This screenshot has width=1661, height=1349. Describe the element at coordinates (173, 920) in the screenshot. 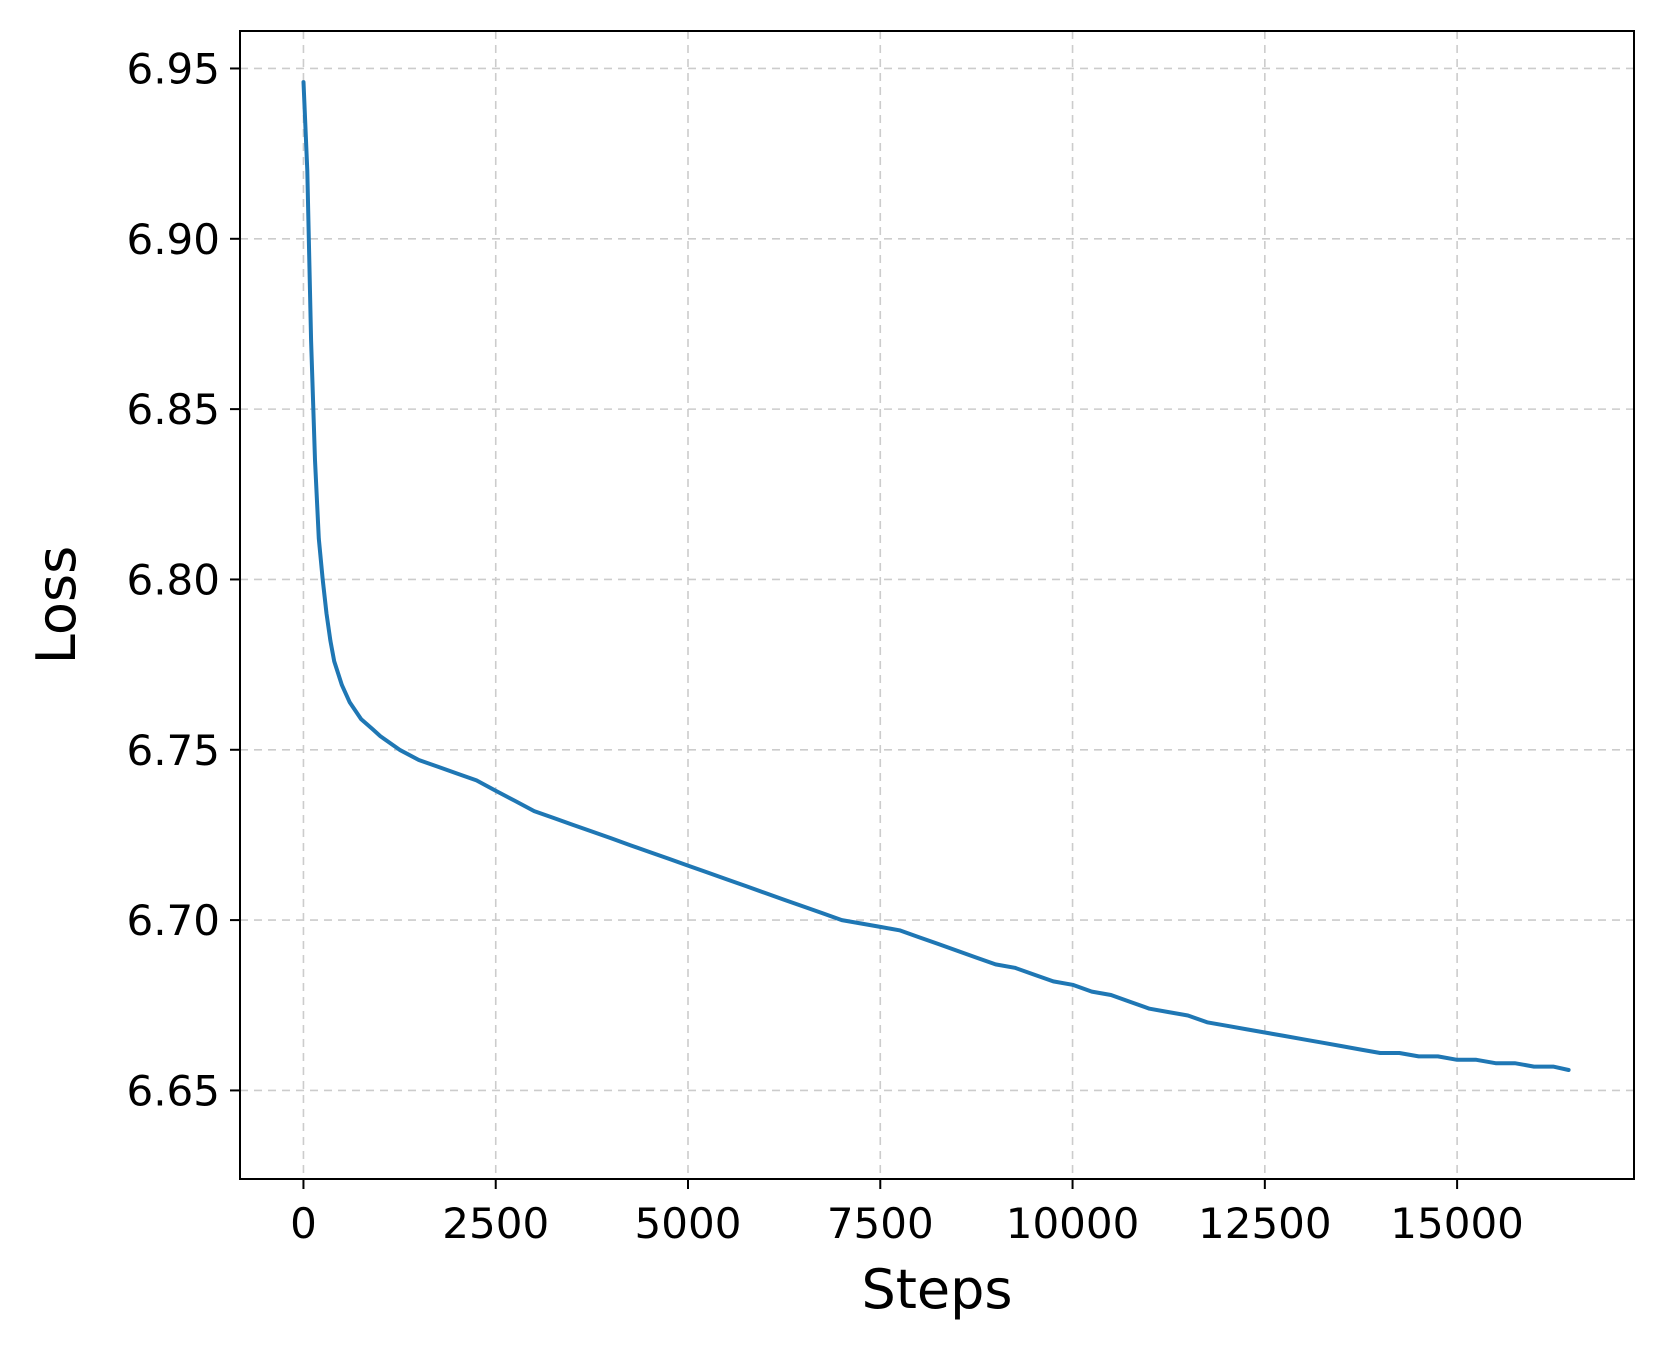

I see `y-tick-label: 6.70` at that location.